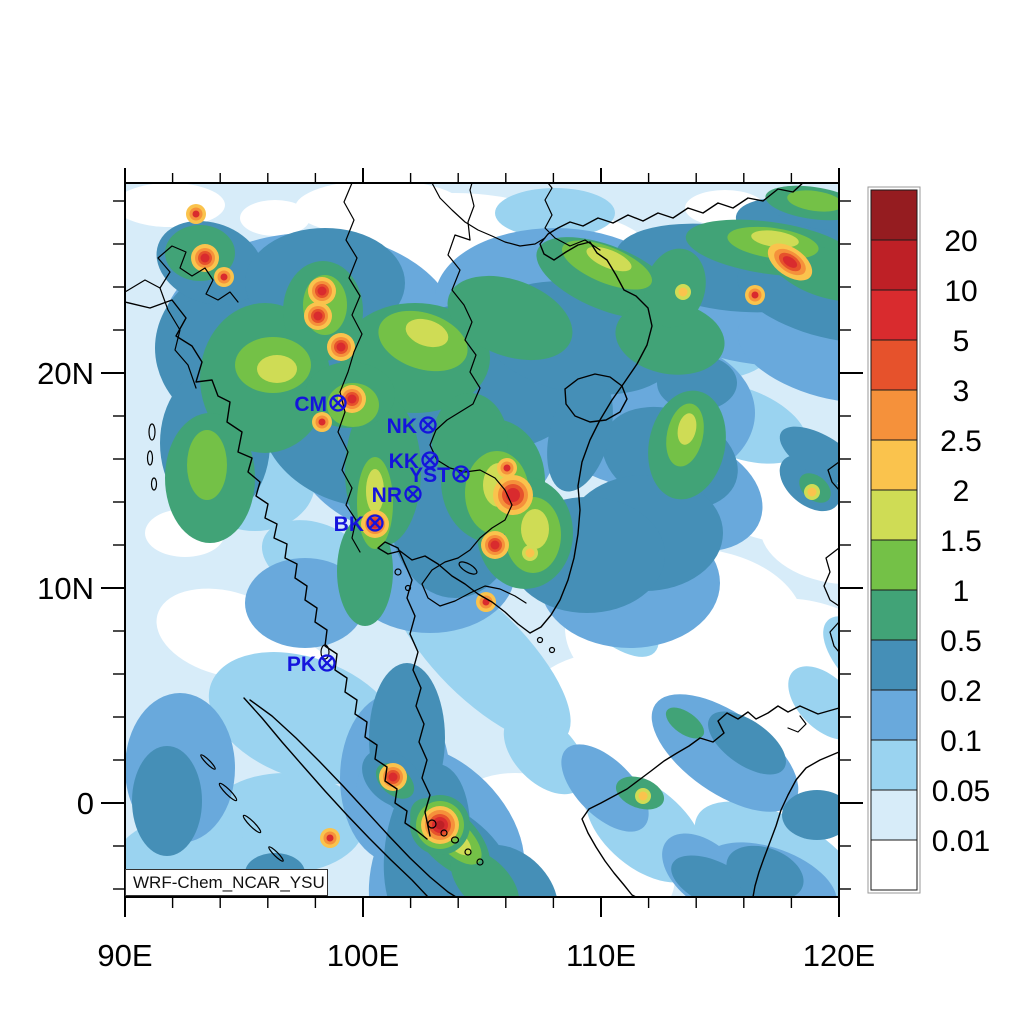  What do you see at coordinates (359, 524) in the screenshot?
I see `station-marker-bk: BK` at bounding box center [359, 524].